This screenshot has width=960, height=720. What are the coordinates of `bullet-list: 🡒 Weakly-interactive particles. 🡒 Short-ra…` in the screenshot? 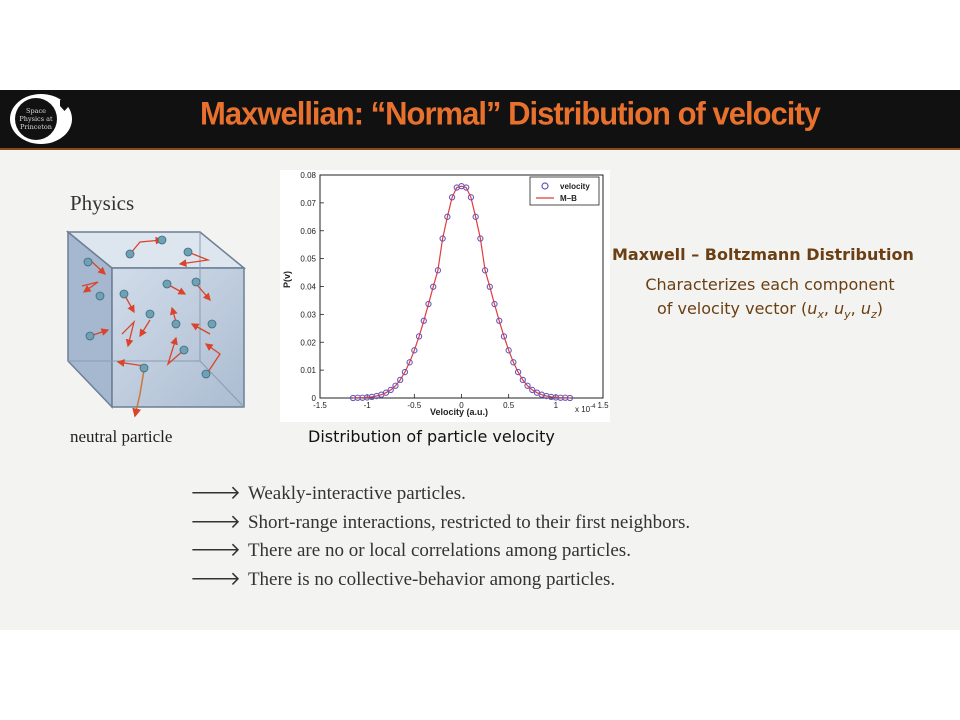 It's located at (440, 537).